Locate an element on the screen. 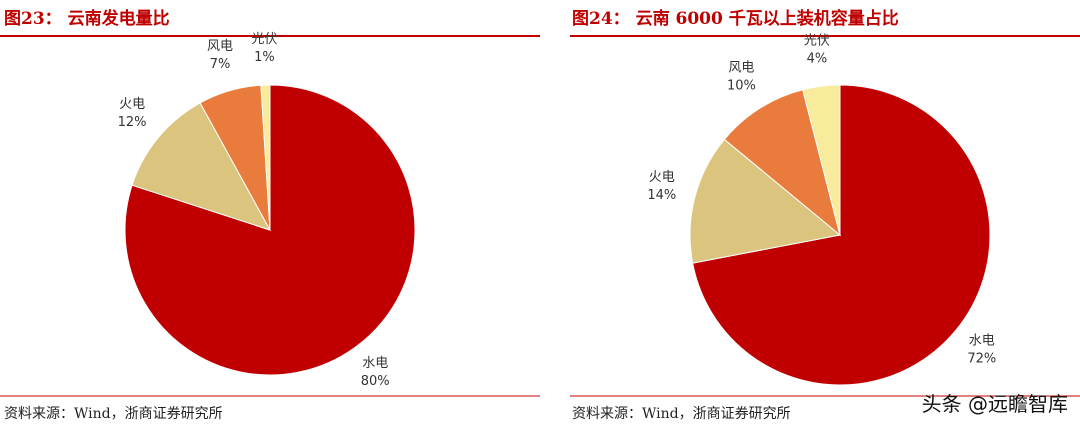 This screenshot has height=431, width=1080. slice-value: 72% is located at coordinates (981, 358).